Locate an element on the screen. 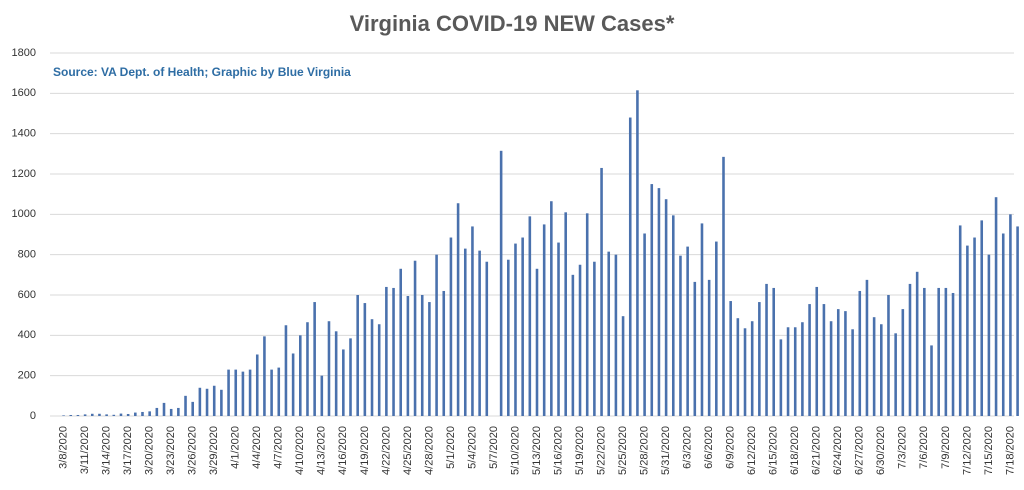 The image size is (1024, 490). x-tick-label: 7/15/2020 is located at coordinates (989, 450).